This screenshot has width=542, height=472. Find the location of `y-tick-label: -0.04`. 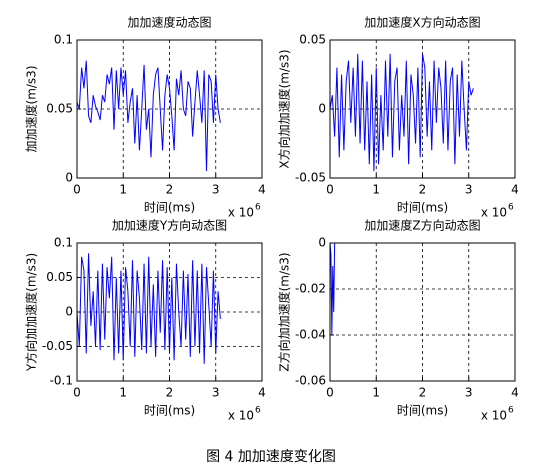

y-tick-label: -0.04 is located at coordinates (310, 335).